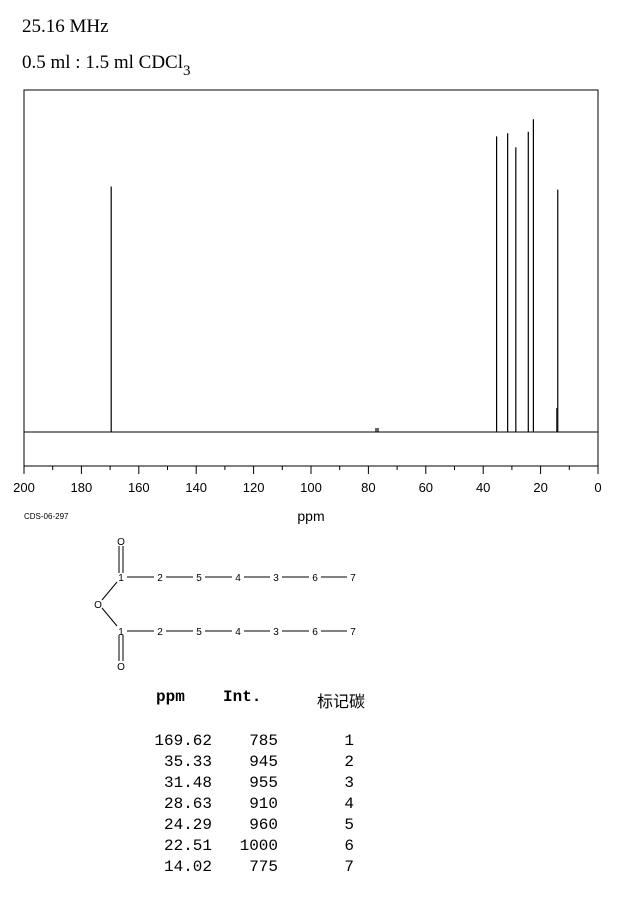 This screenshot has height=907, width=622. Describe the element at coordinates (349, 846) in the screenshot. I see `cell-assignment: 6` at that location.